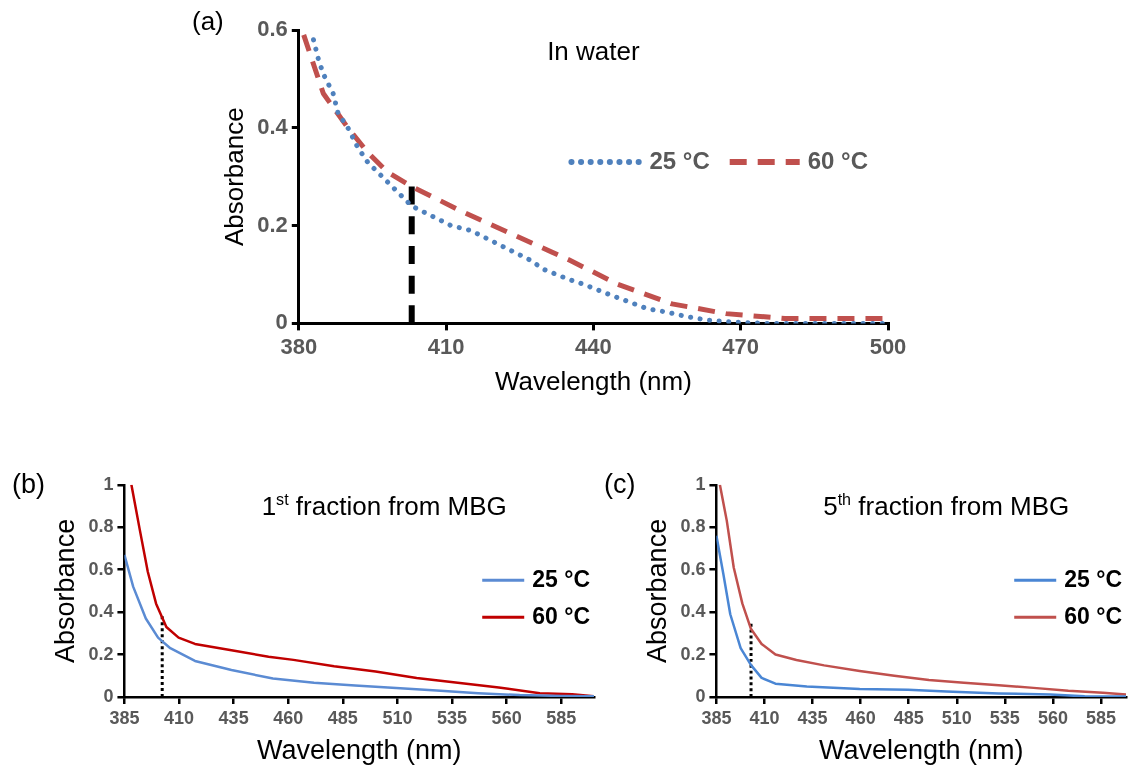  What do you see at coordinates (888, 346) in the screenshot?
I see `x-tick-label: 500` at bounding box center [888, 346].